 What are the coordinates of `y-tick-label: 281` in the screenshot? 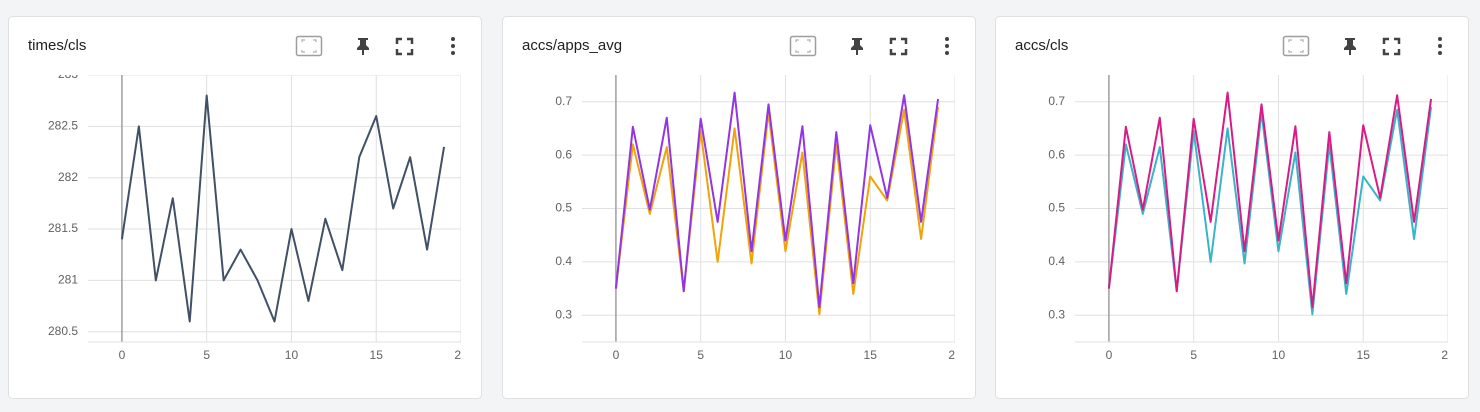 It's located at (68, 280).